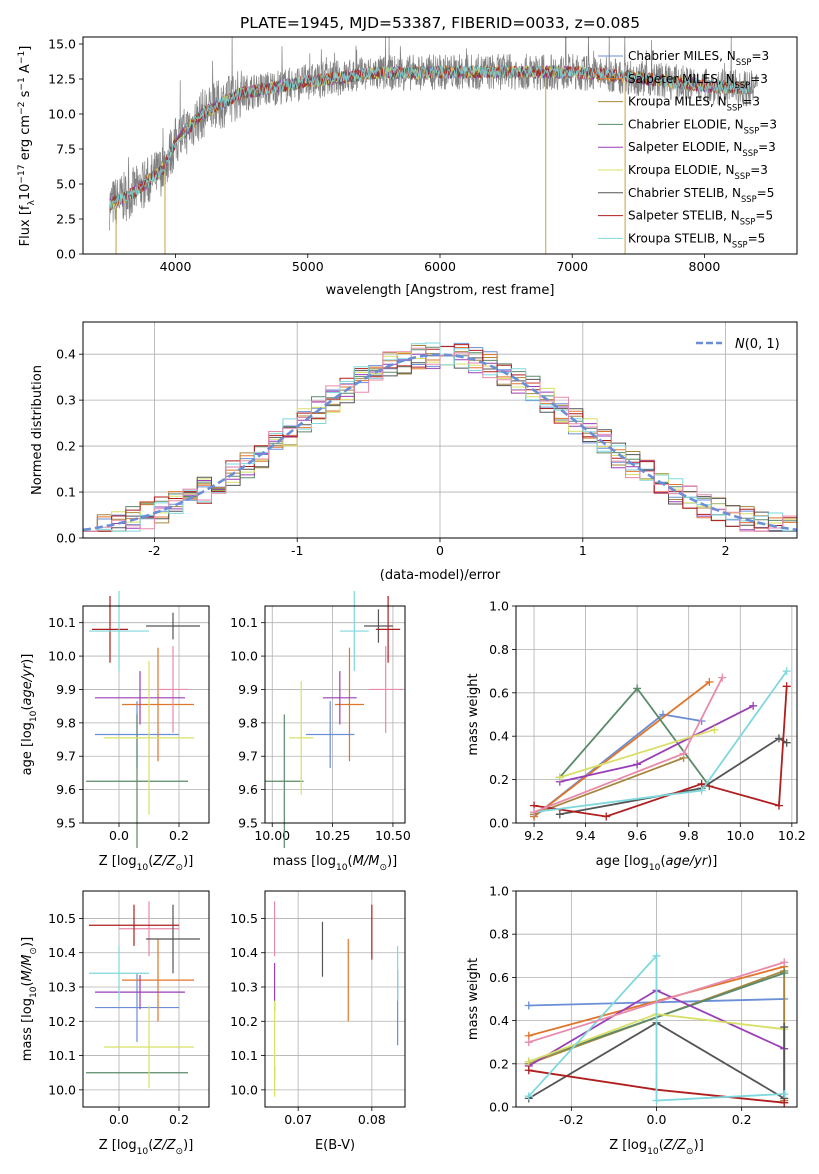 The width and height of the screenshot is (819, 1174). What do you see at coordinates (586, 835) in the screenshot?
I see `x-tick-label: 9.4` at bounding box center [586, 835].